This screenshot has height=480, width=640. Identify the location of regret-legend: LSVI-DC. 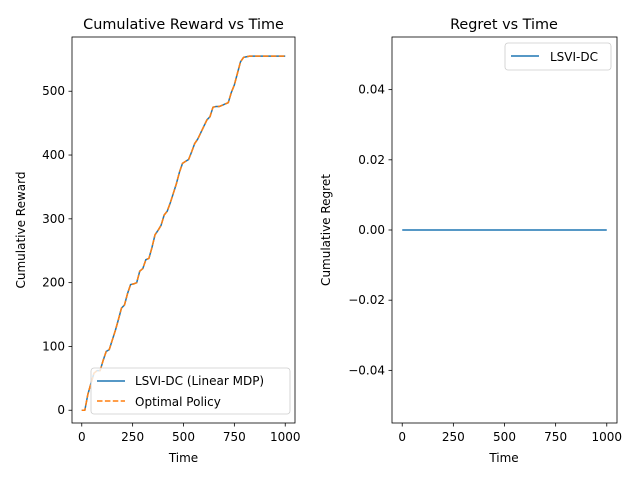
(558, 56).